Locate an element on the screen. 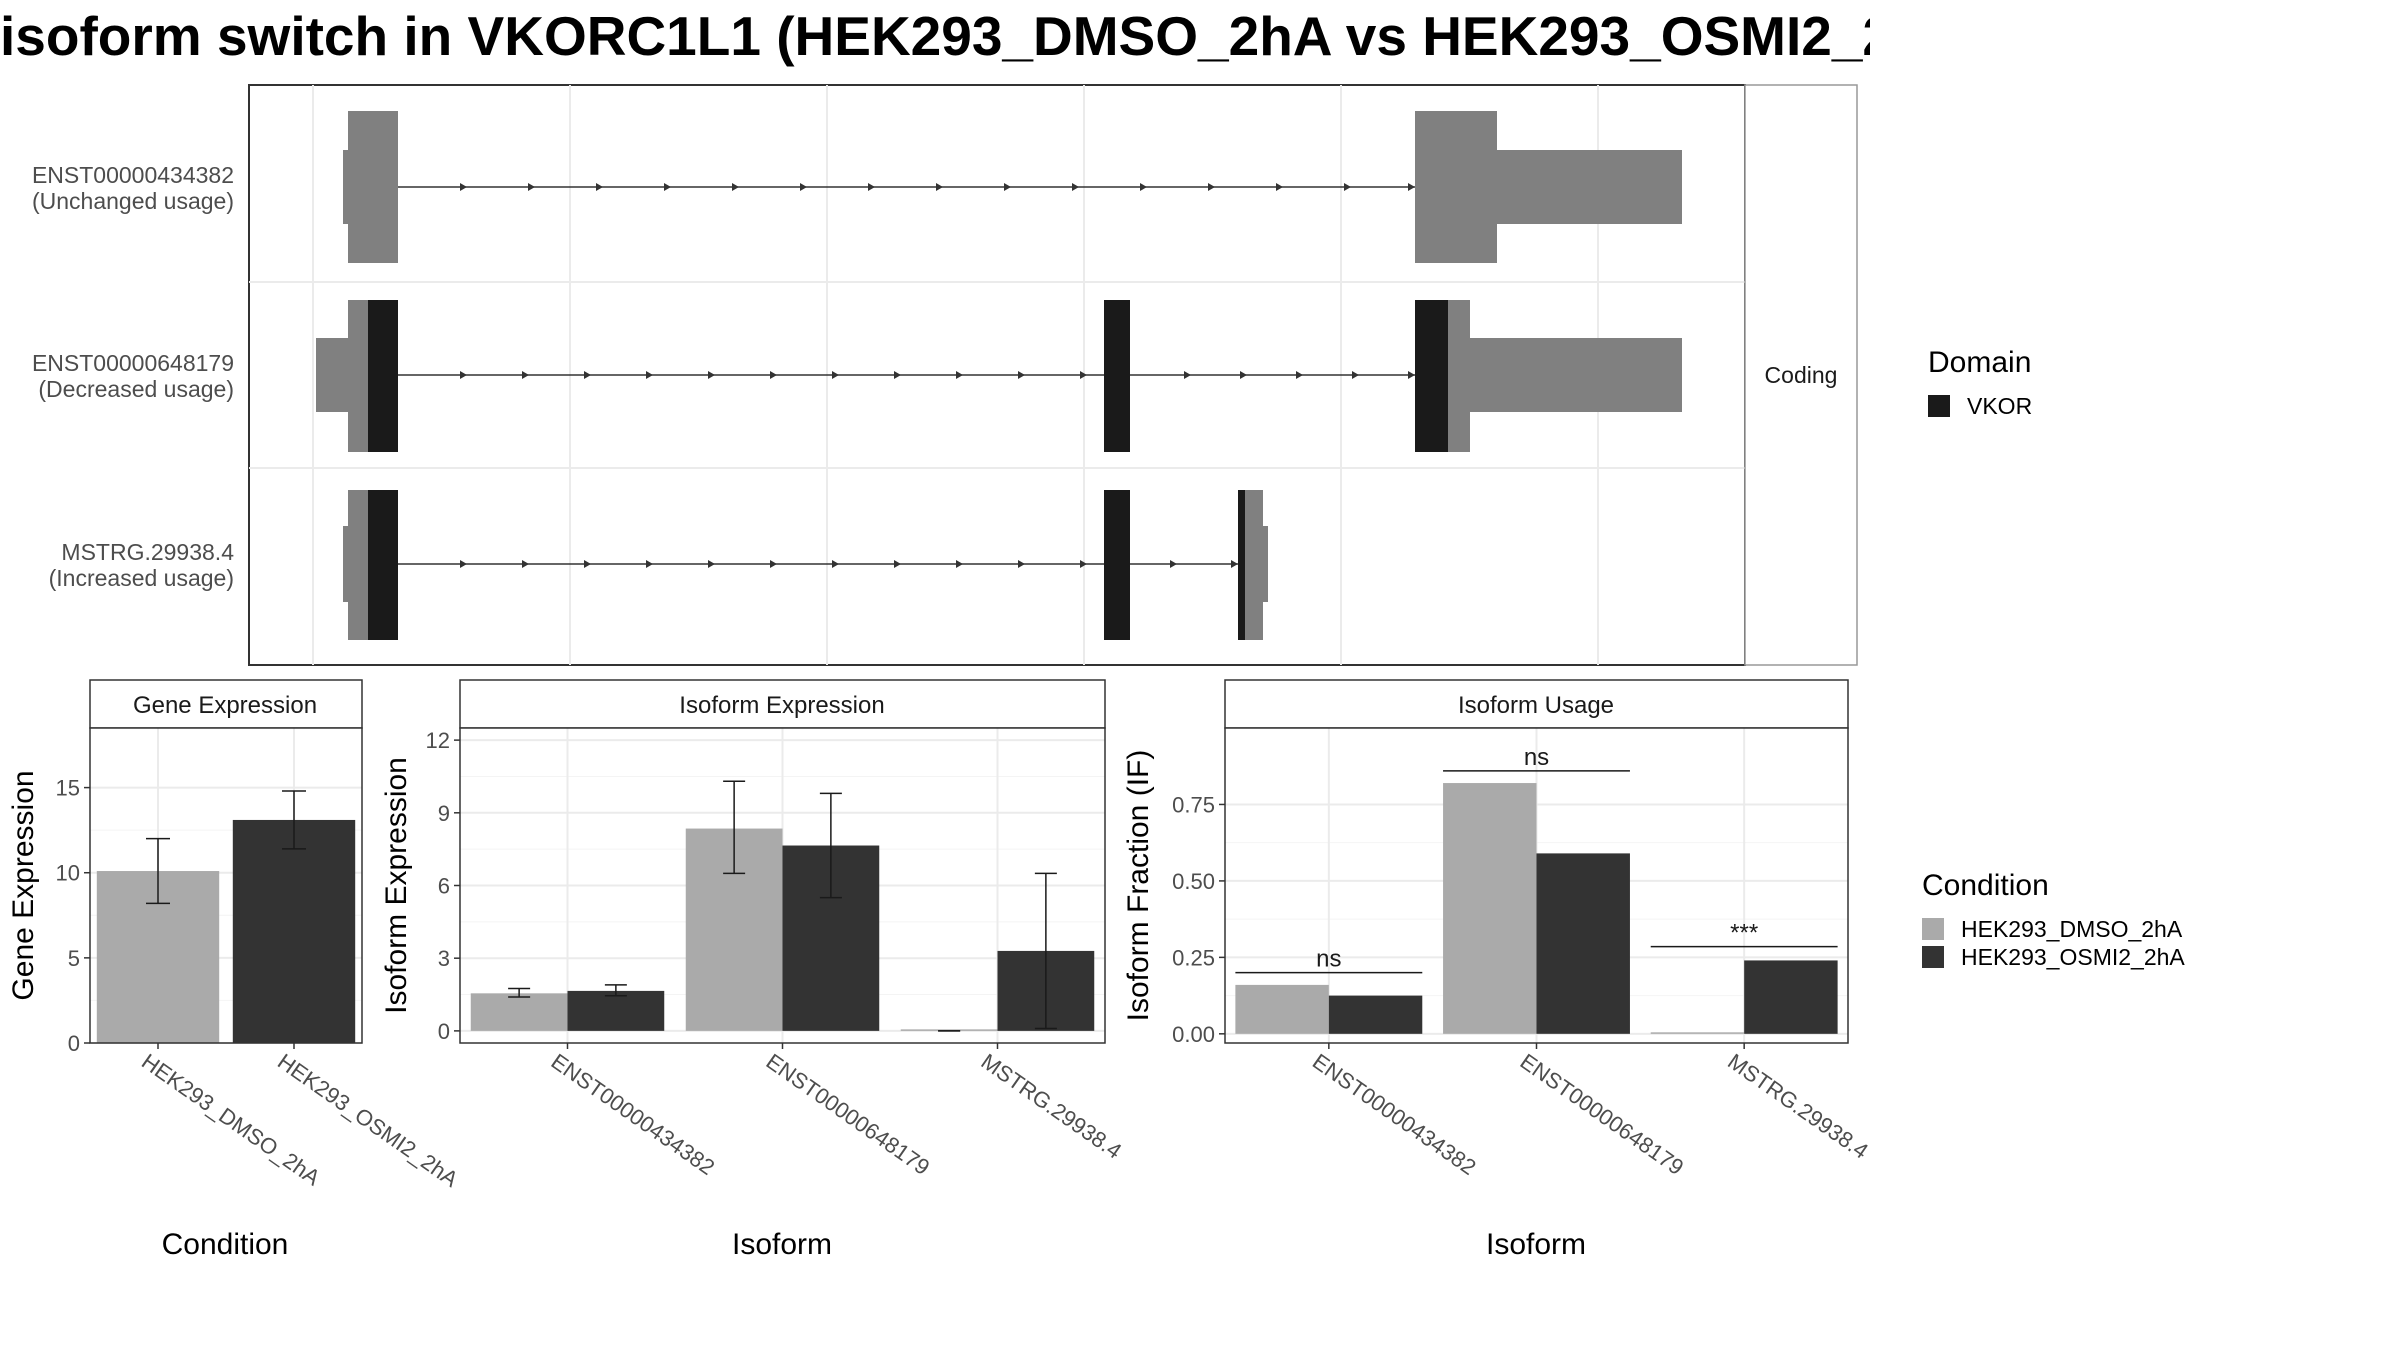 This screenshot has height=1350, width=2400. legend-label: HEK293_DMSO_2hA is located at coordinates (2072, 929).